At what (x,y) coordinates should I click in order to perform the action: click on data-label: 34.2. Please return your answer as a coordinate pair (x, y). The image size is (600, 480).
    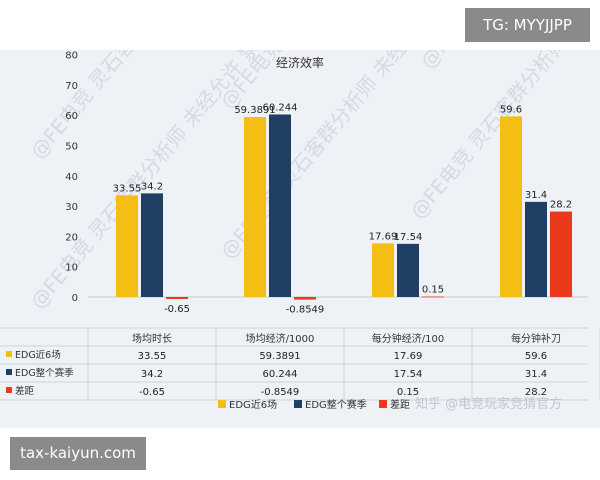
    Looking at the image, I should click on (152, 186).